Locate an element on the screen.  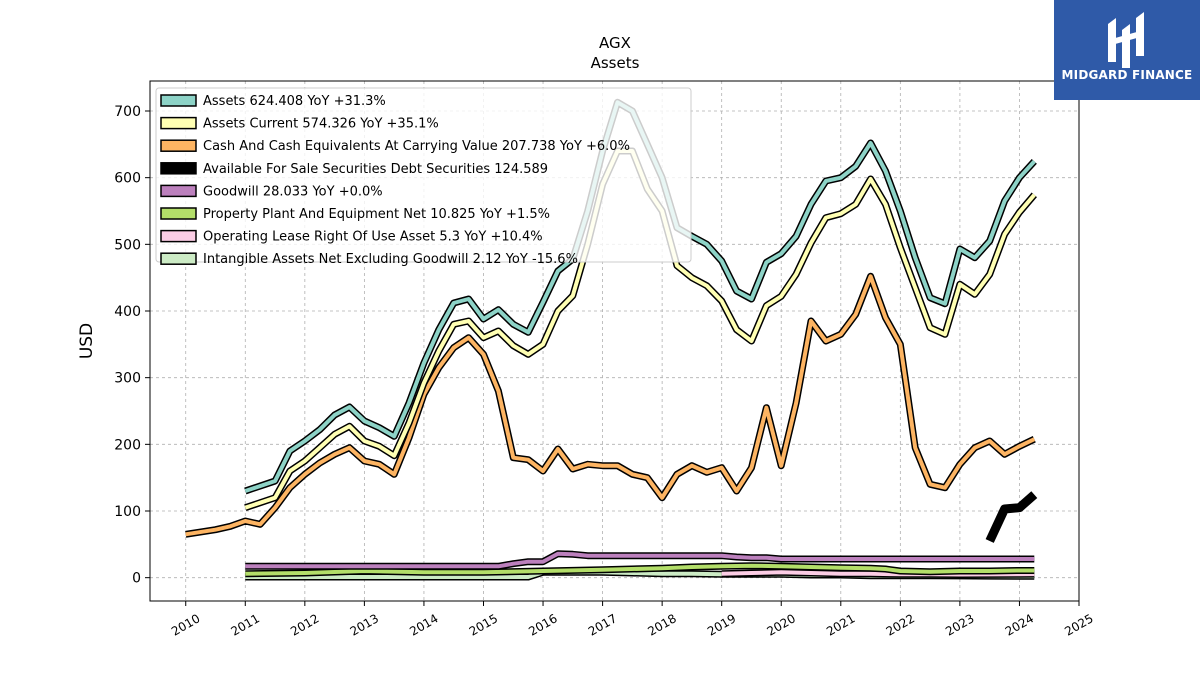
legend-box is located at coordinates (423, 175).